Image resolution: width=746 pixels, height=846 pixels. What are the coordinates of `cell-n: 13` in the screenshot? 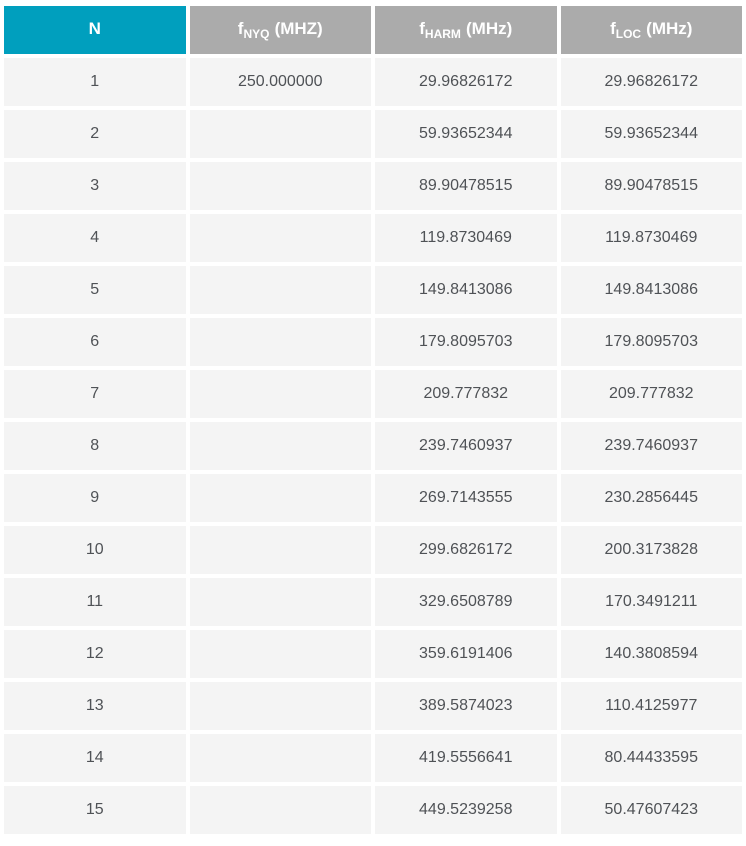 It's located at (95, 706).